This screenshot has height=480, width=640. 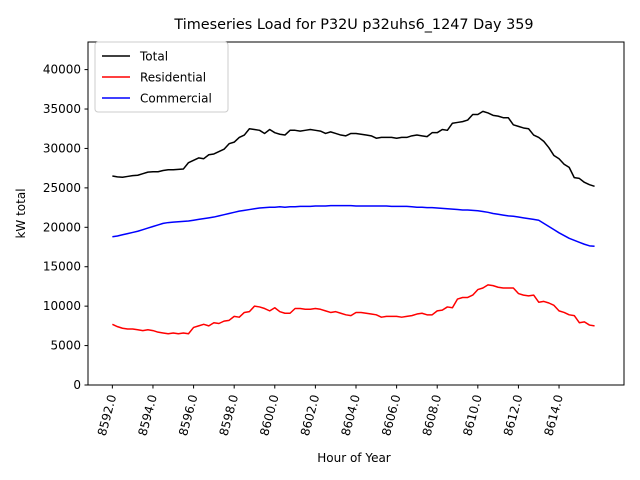 I want to click on y-tick-label: 15000, so click(x=62, y=267).